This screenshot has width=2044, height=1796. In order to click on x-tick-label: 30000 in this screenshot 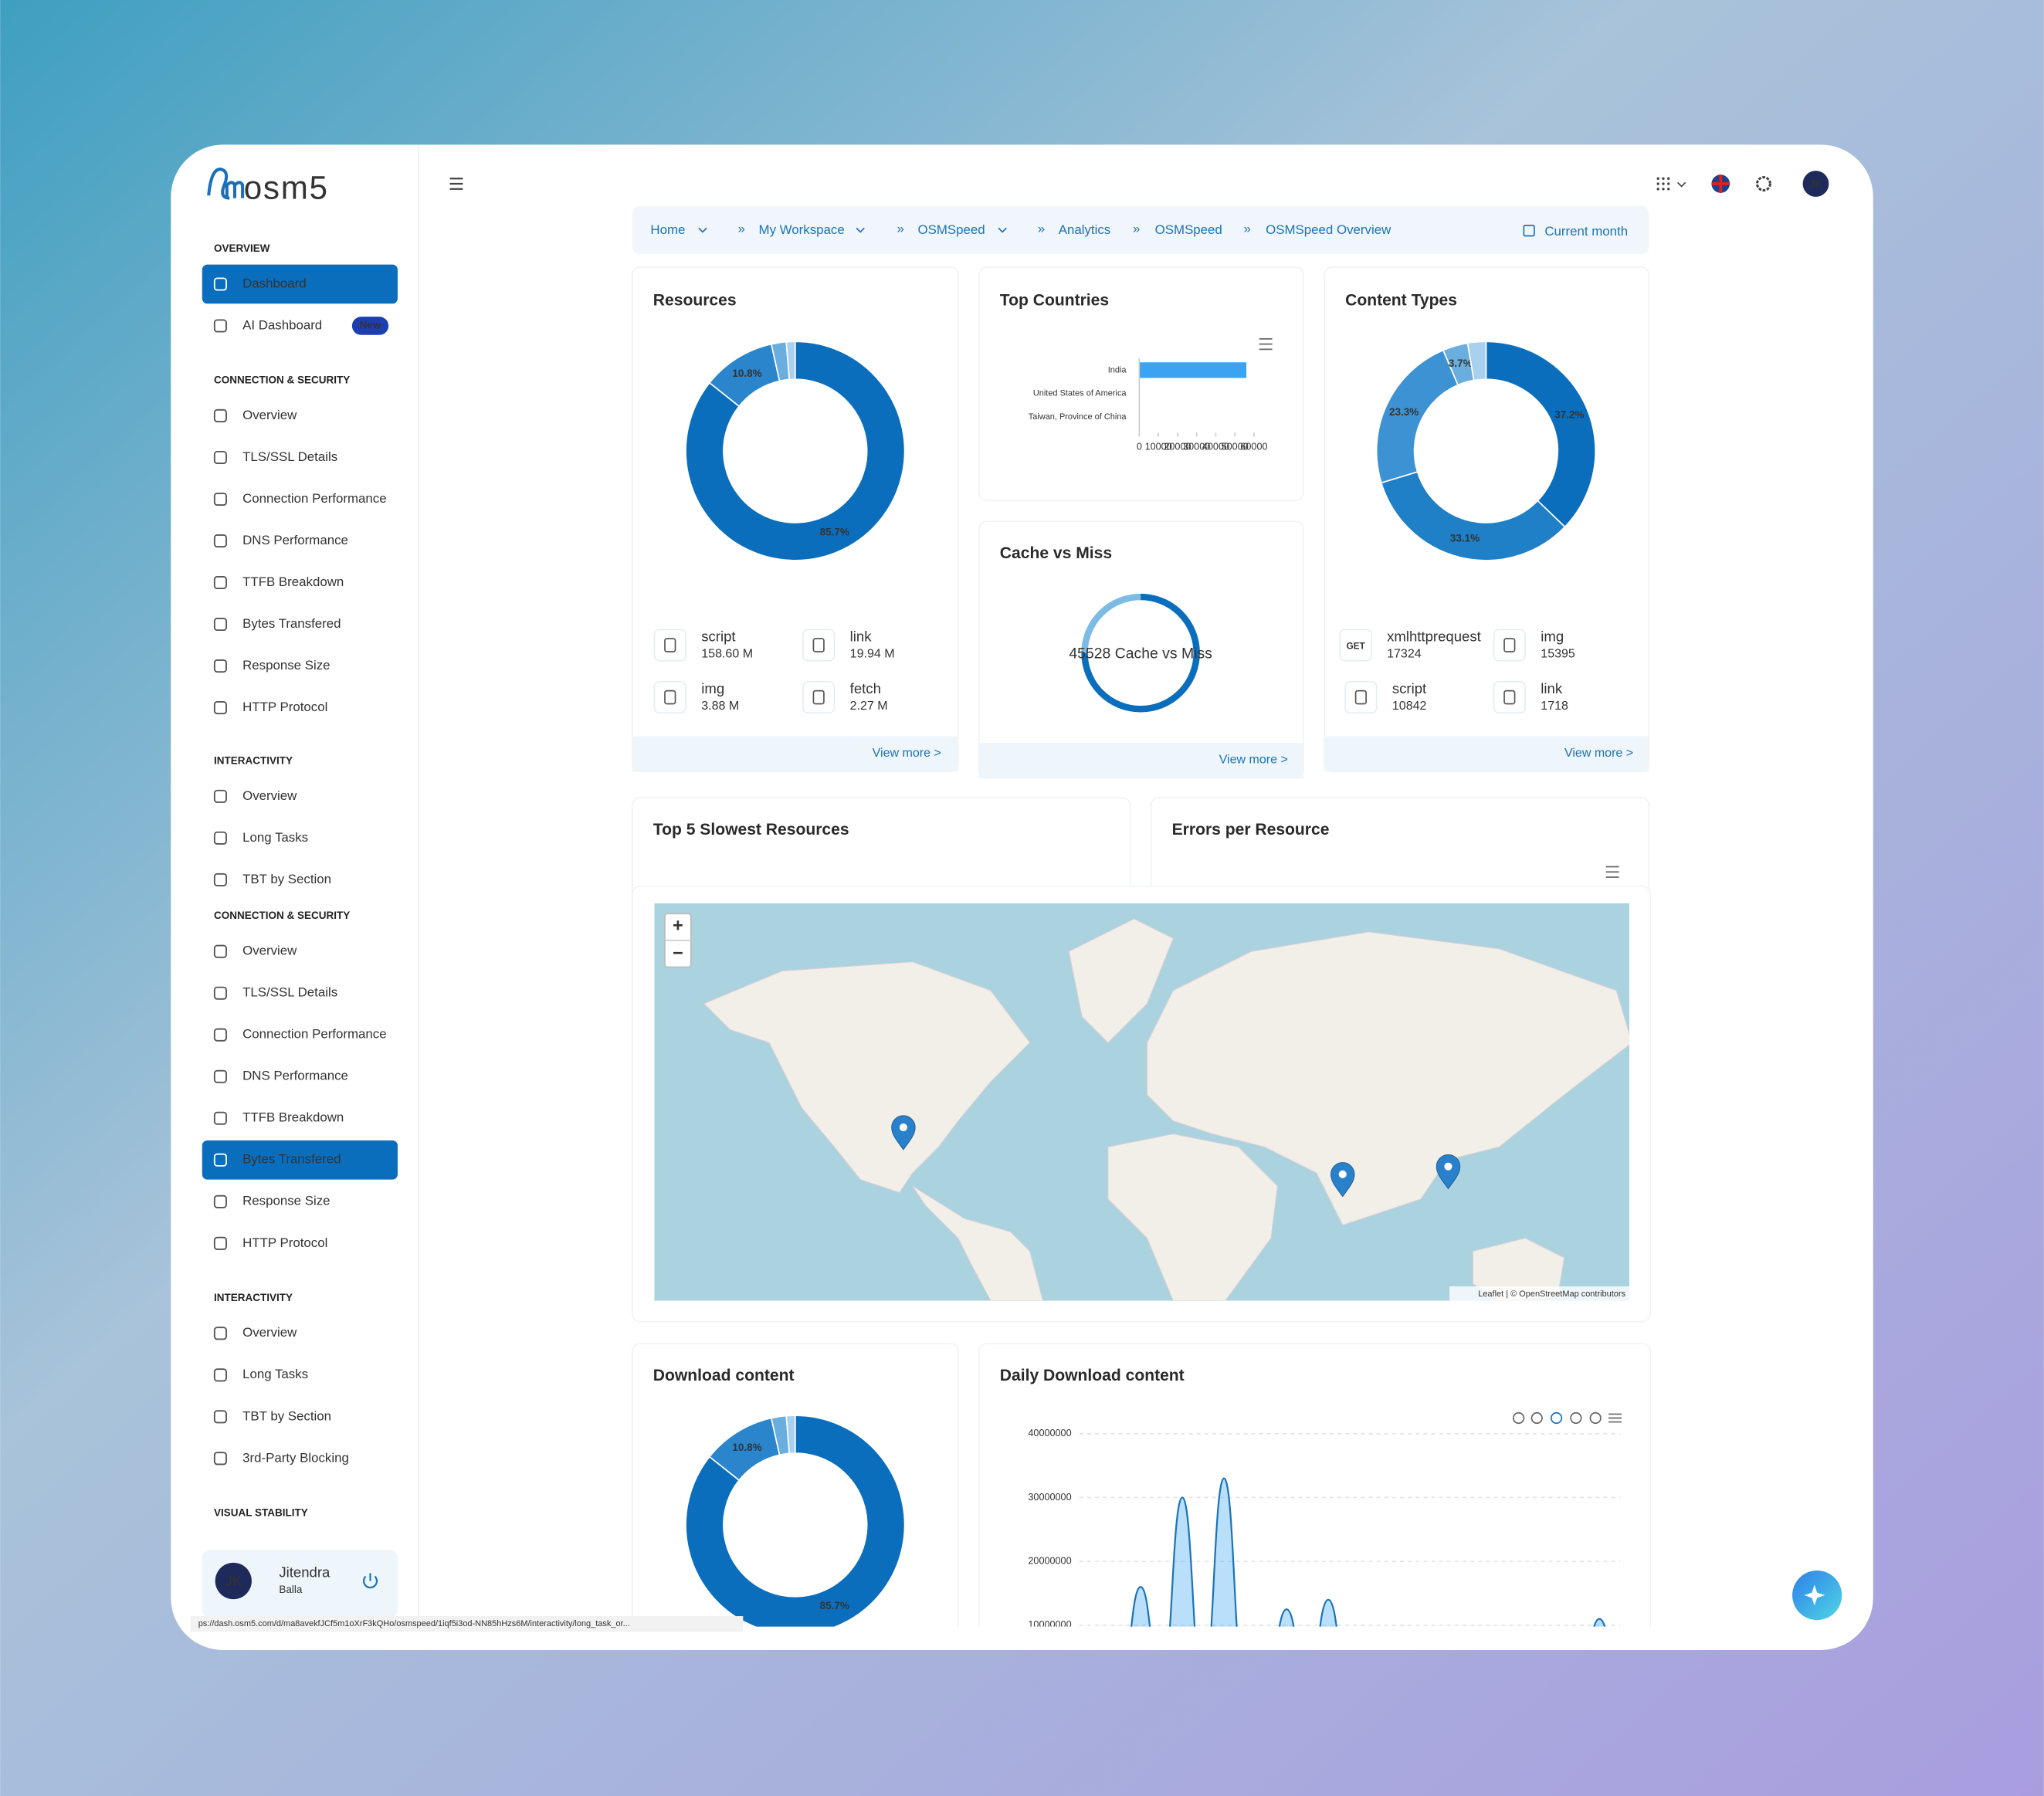, I will do `click(1196, 446)`.